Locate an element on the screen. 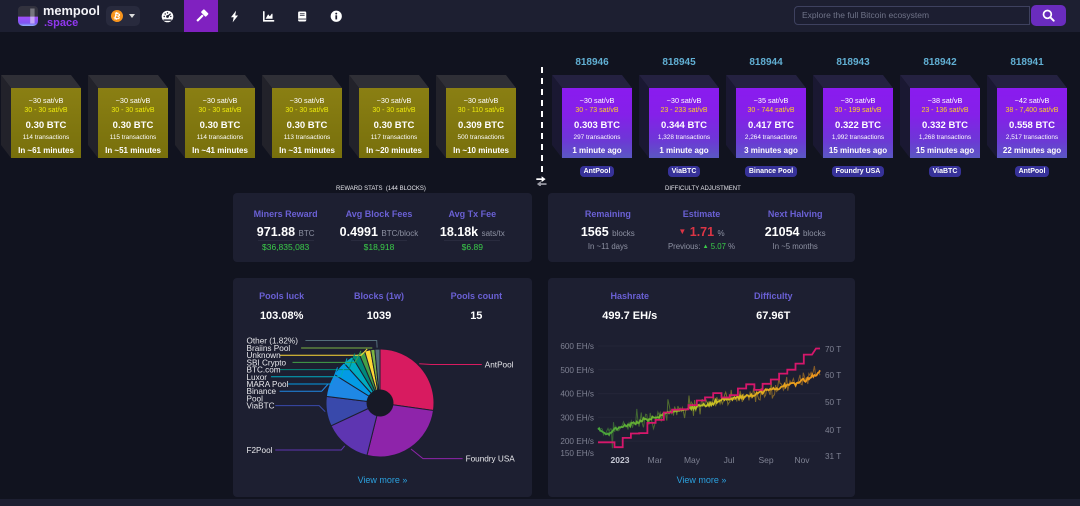  svg-text: 40 T is located at coordinates (833, 430).